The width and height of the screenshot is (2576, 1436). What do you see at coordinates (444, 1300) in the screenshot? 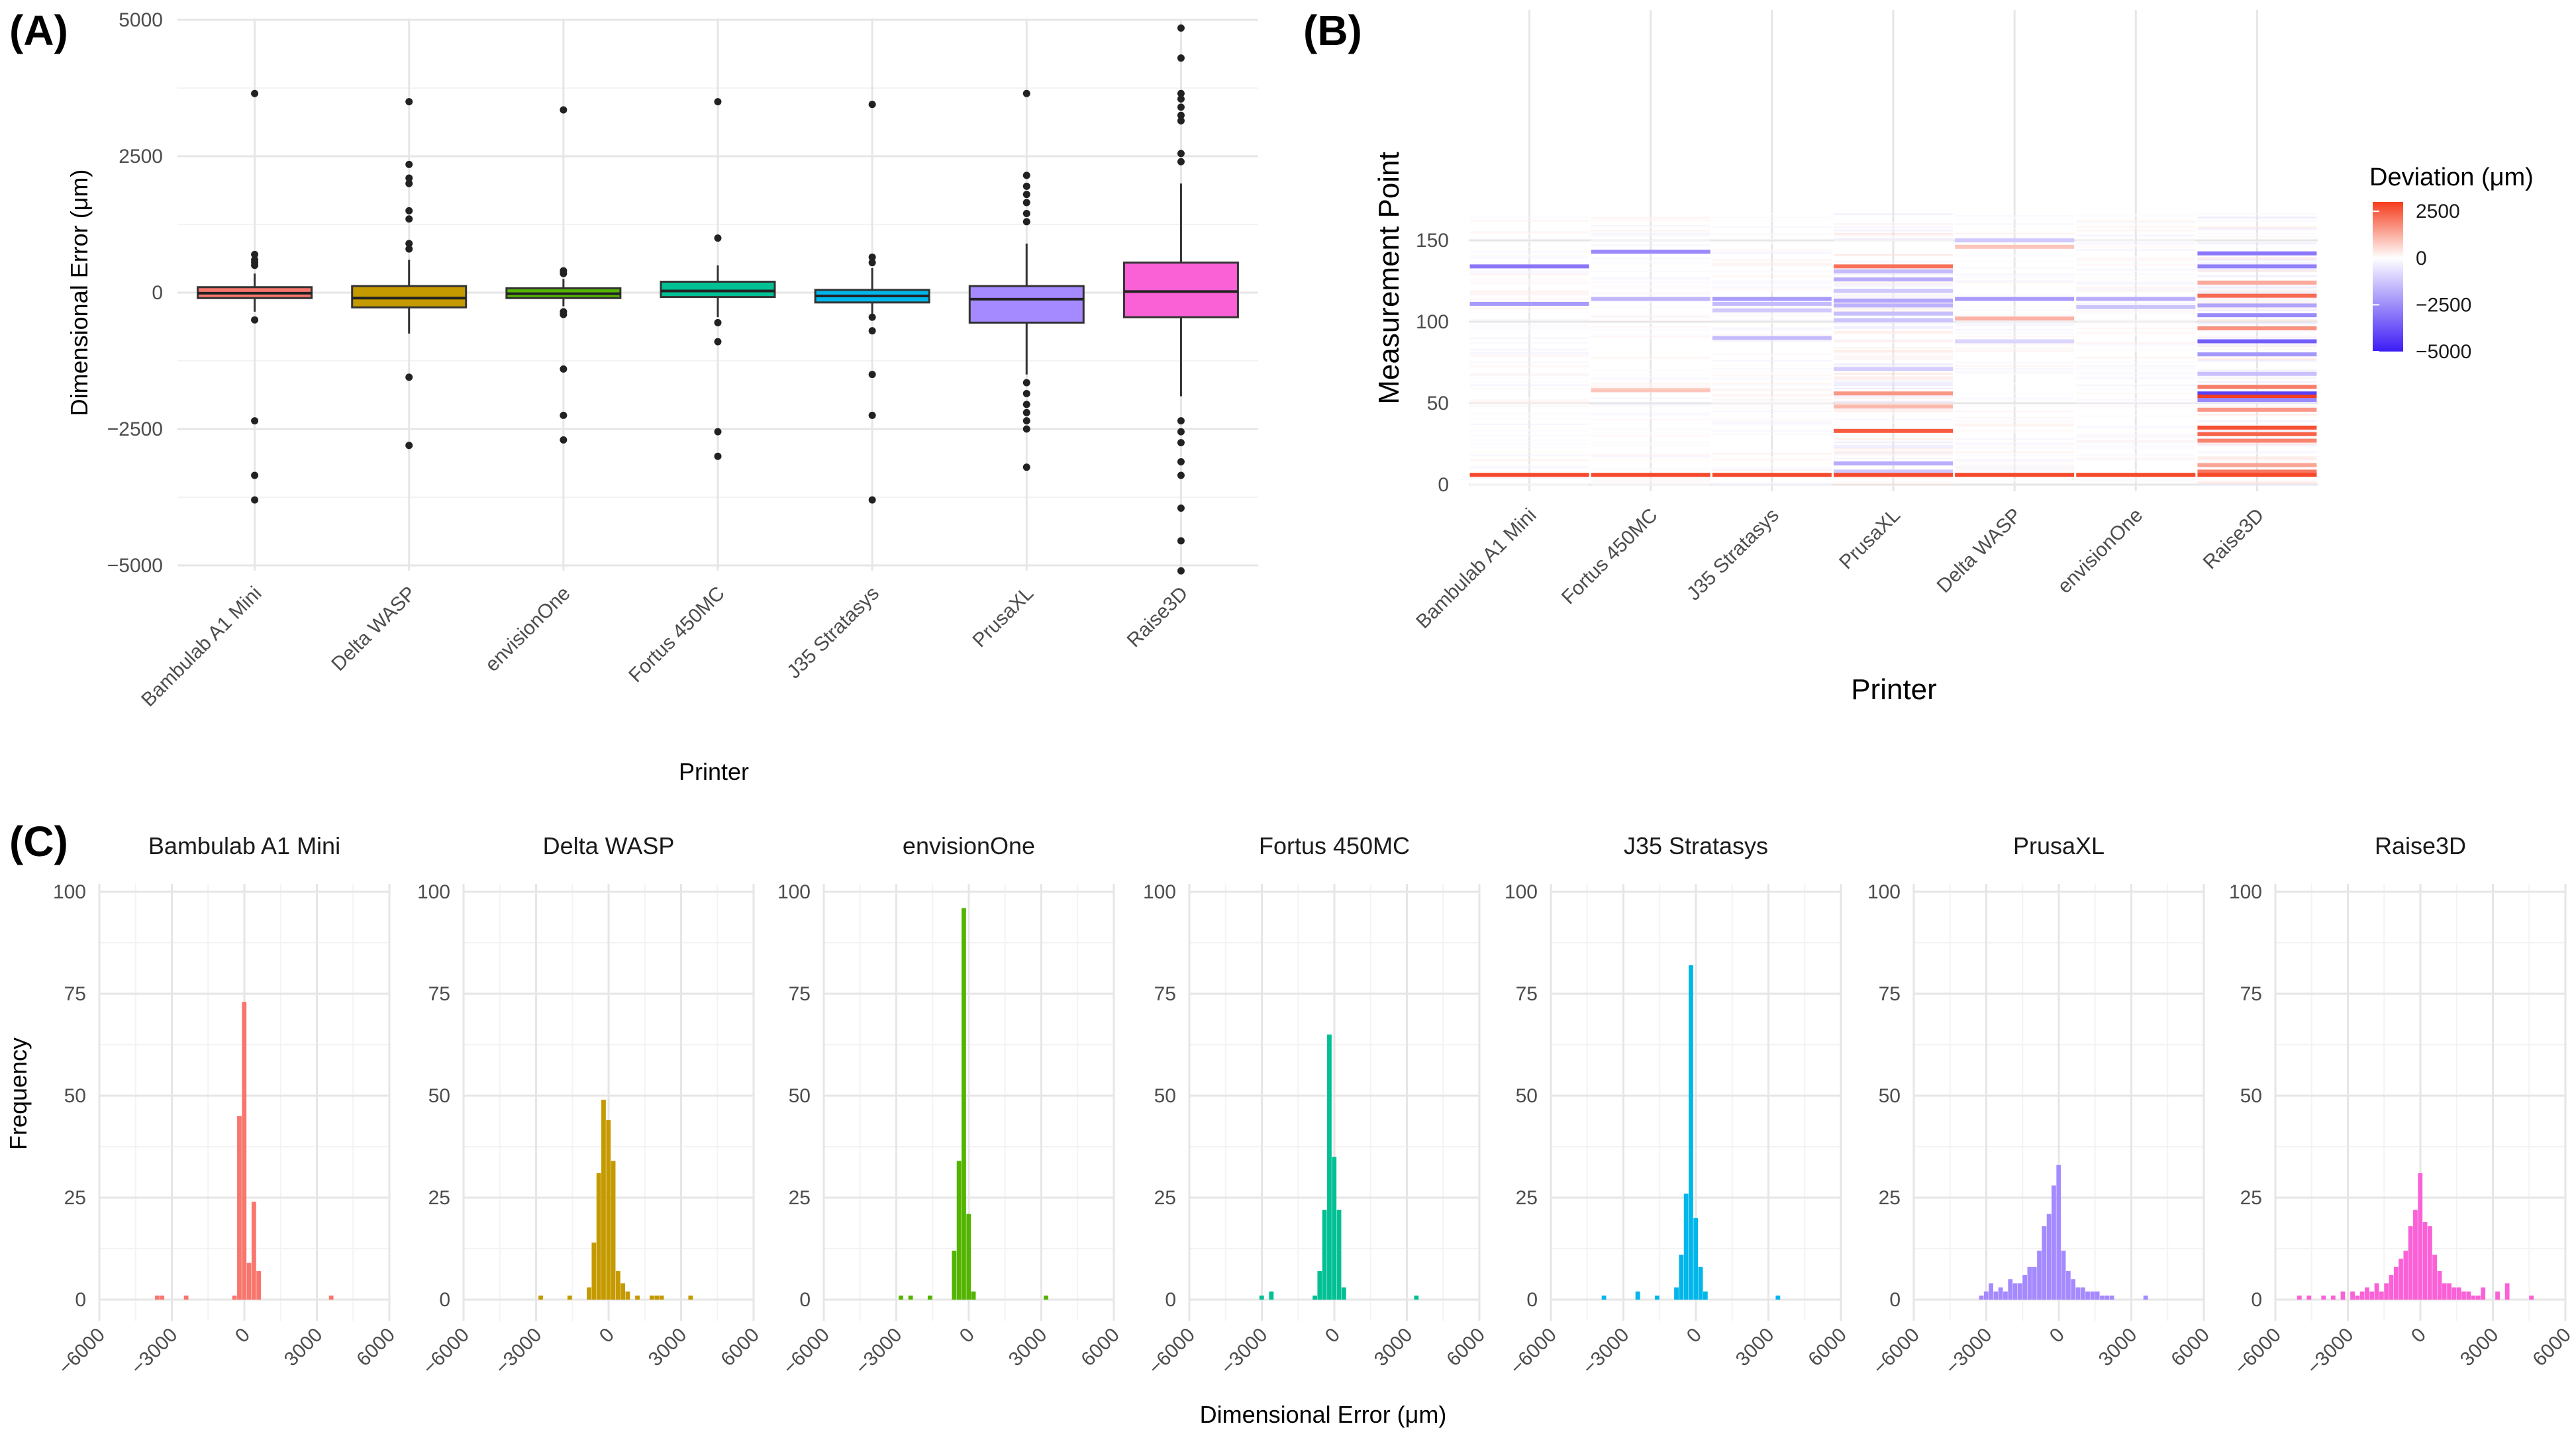
I see `panel-c-y-tick-label: 0` at bounding box center [444, 1300].